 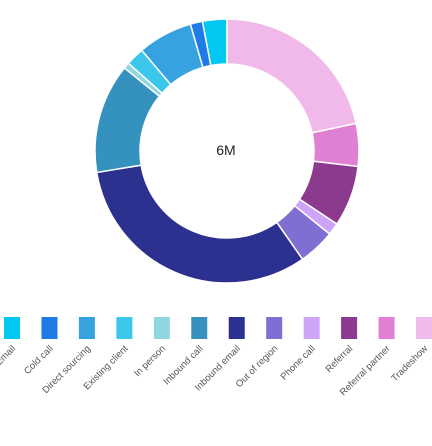 What do you see at coordinates (199, 328) in the screenshot?
I see `legend-swatch-inbound-call` at bounding box center [199, 328].